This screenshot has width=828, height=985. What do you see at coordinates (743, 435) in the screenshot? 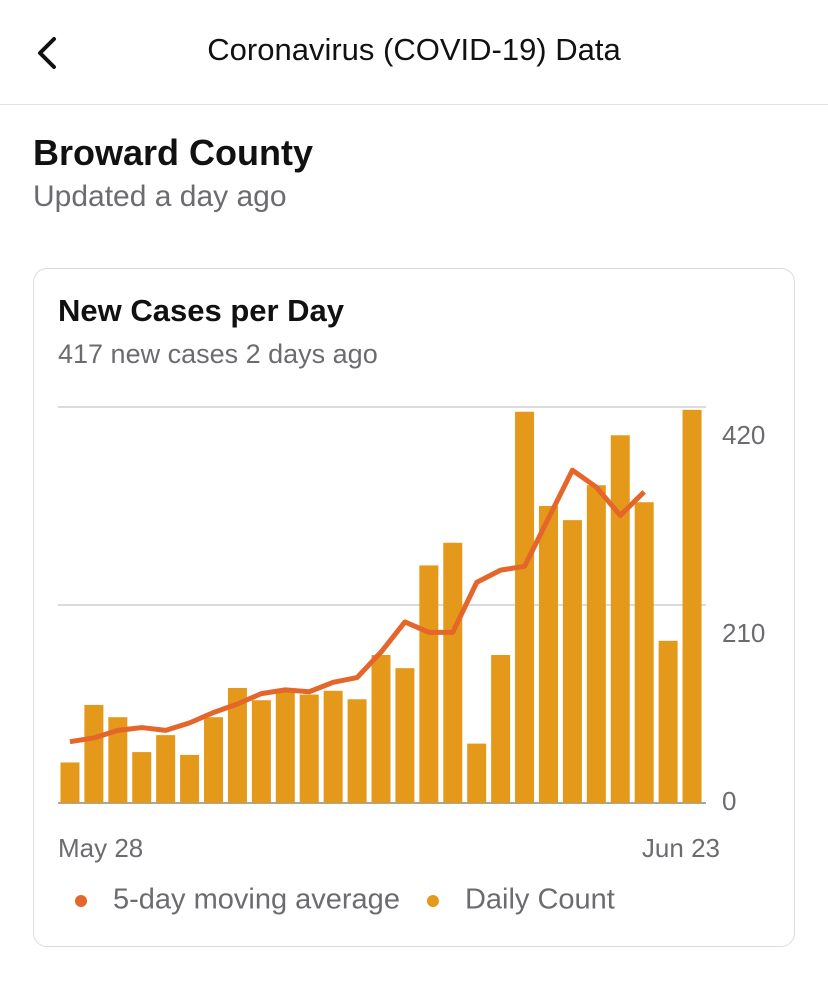
I see `y-tick-label: 420` at bounding box center [743, 435].